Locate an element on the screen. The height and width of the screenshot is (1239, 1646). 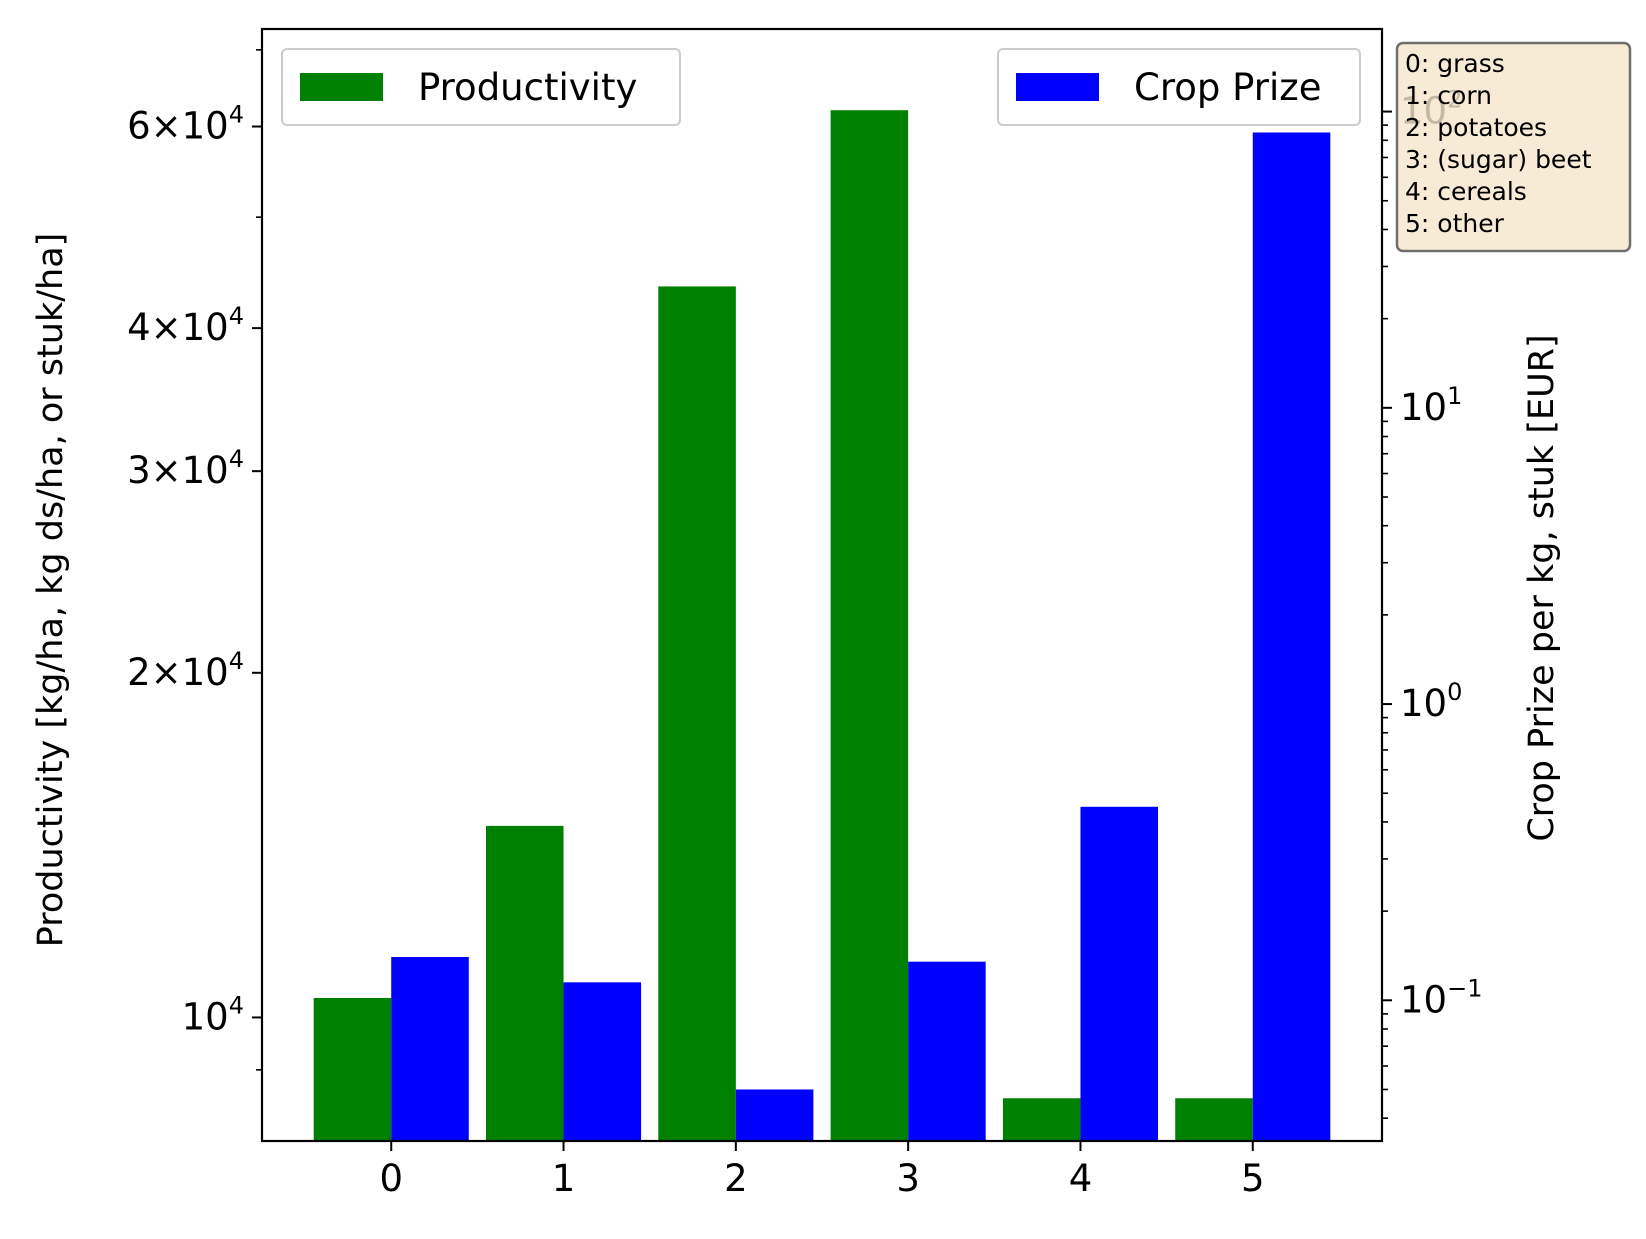
legend-productivity-label: Productivity is located at coordinates (527, 87).